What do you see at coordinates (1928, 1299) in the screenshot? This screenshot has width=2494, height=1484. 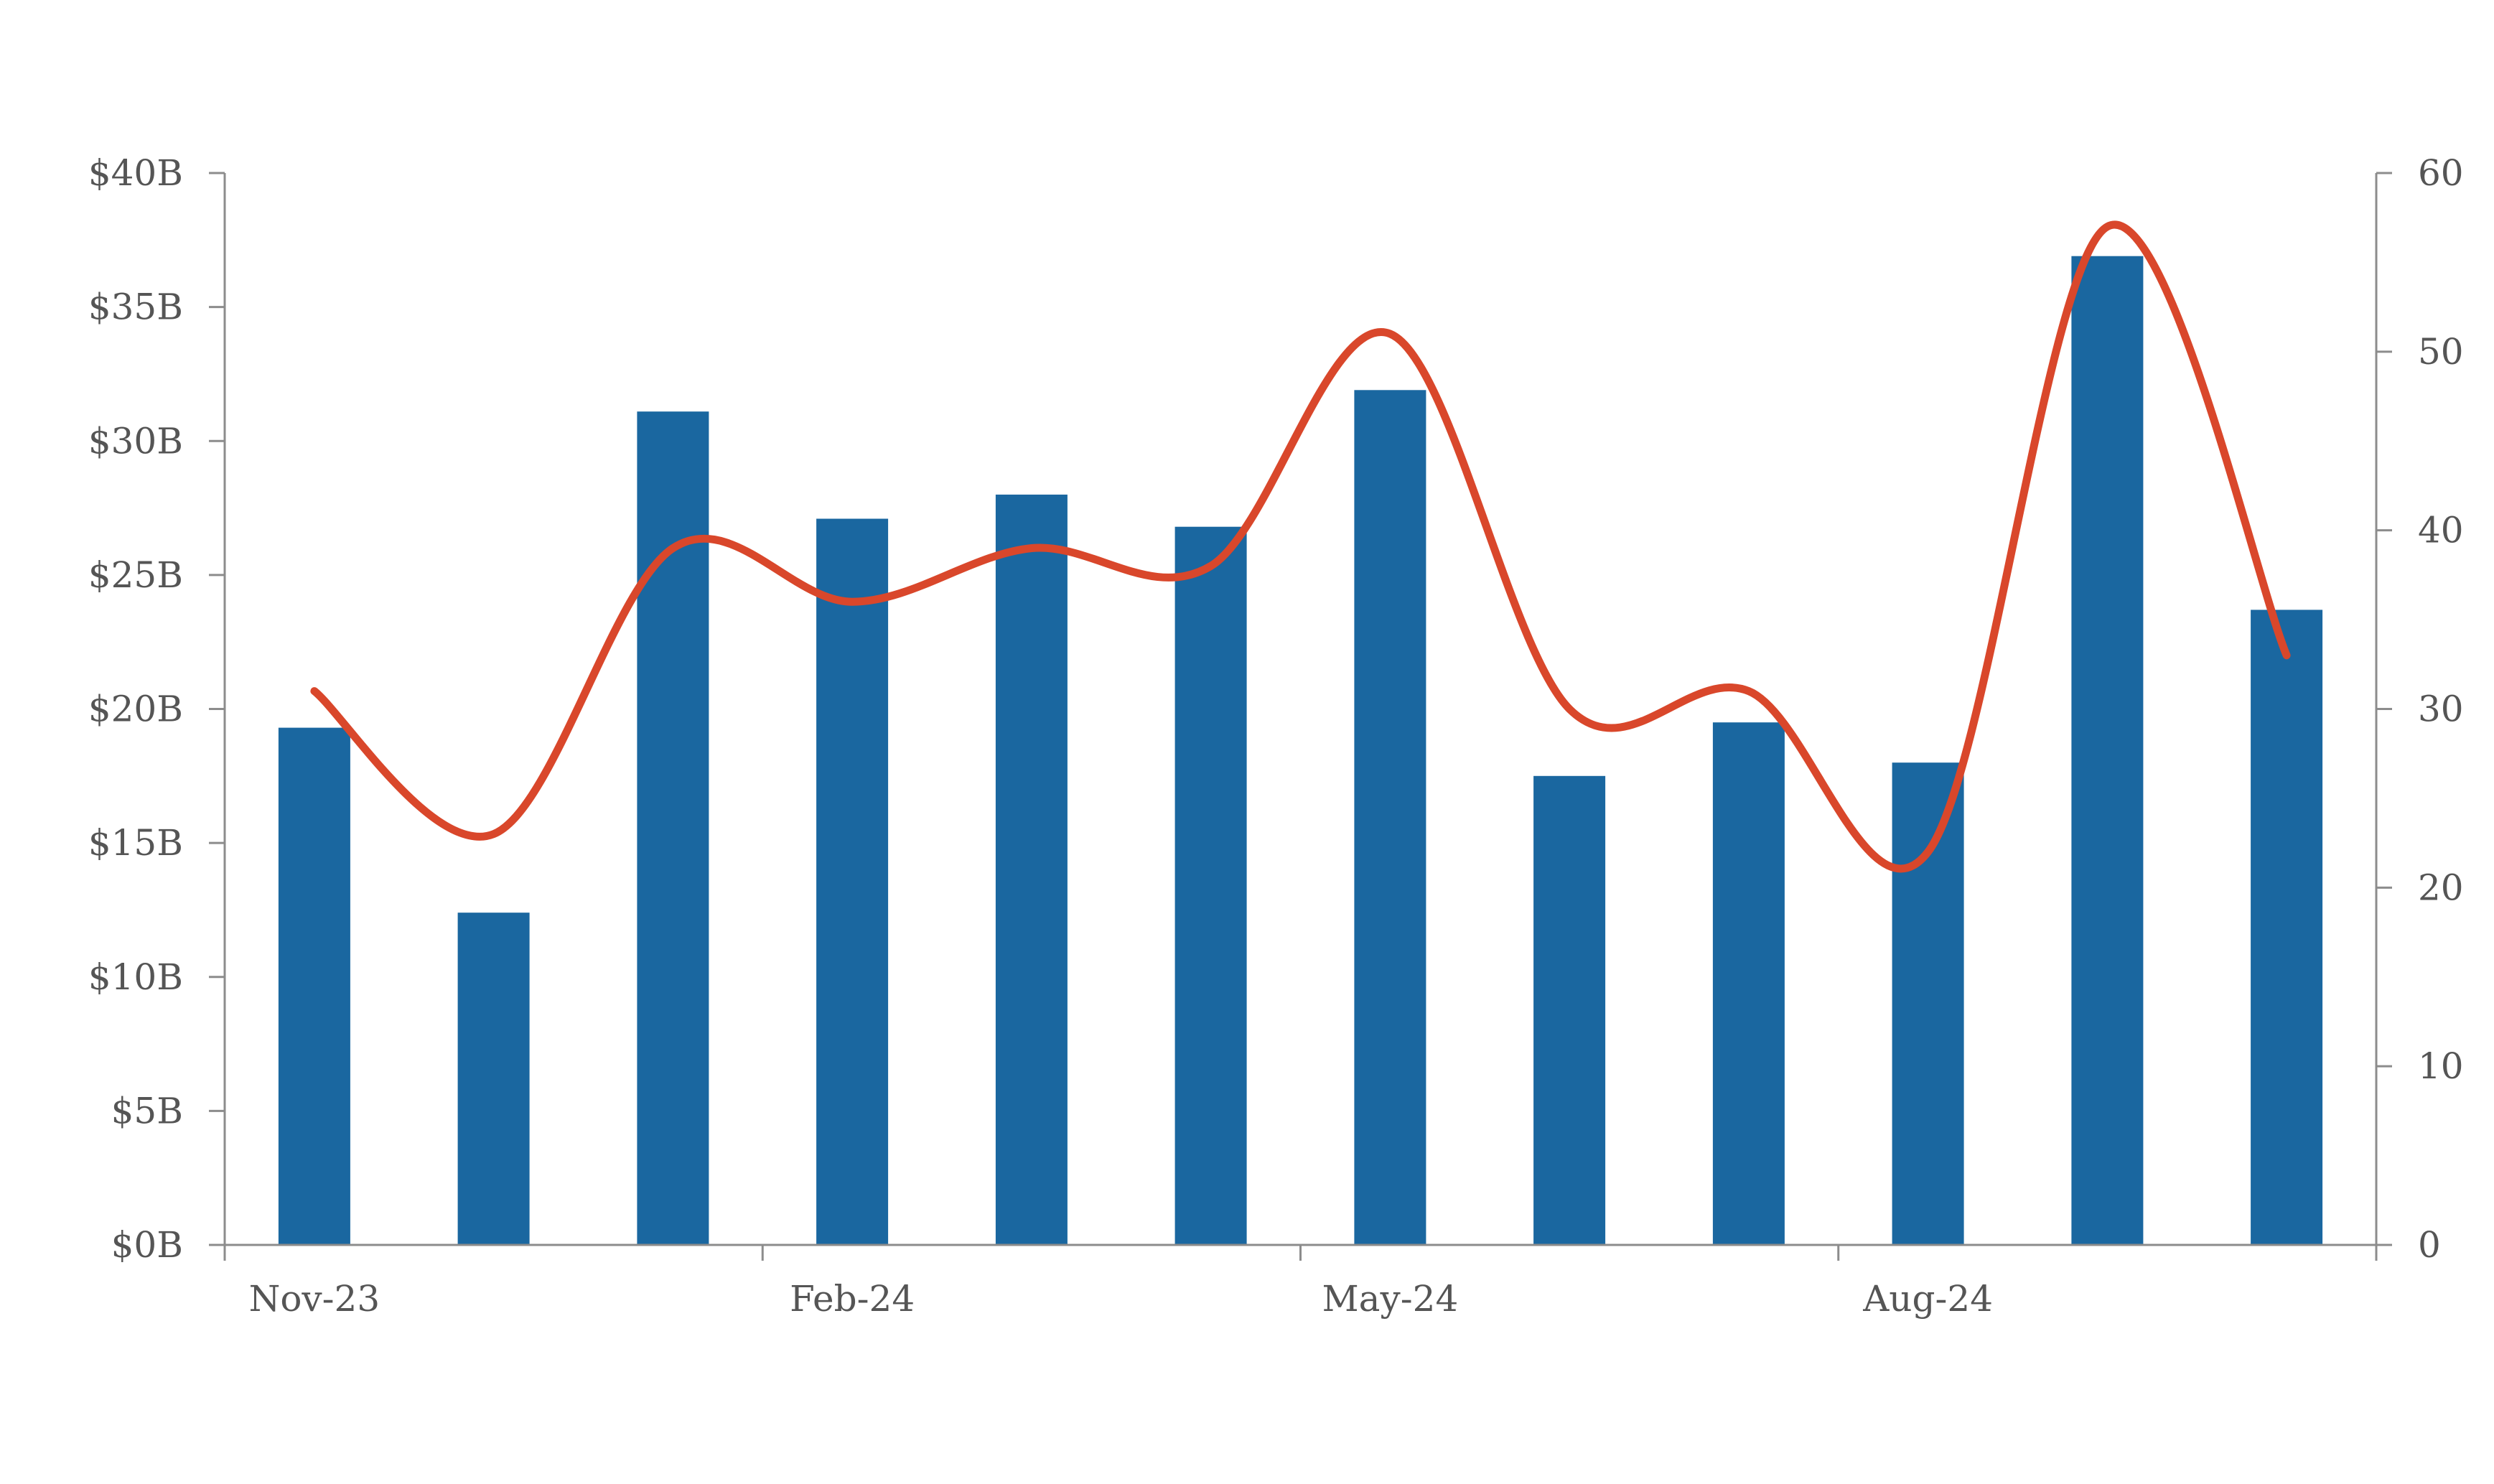 I see `x-tick-label: Aug-24` at bounding box center [1928, 1299].